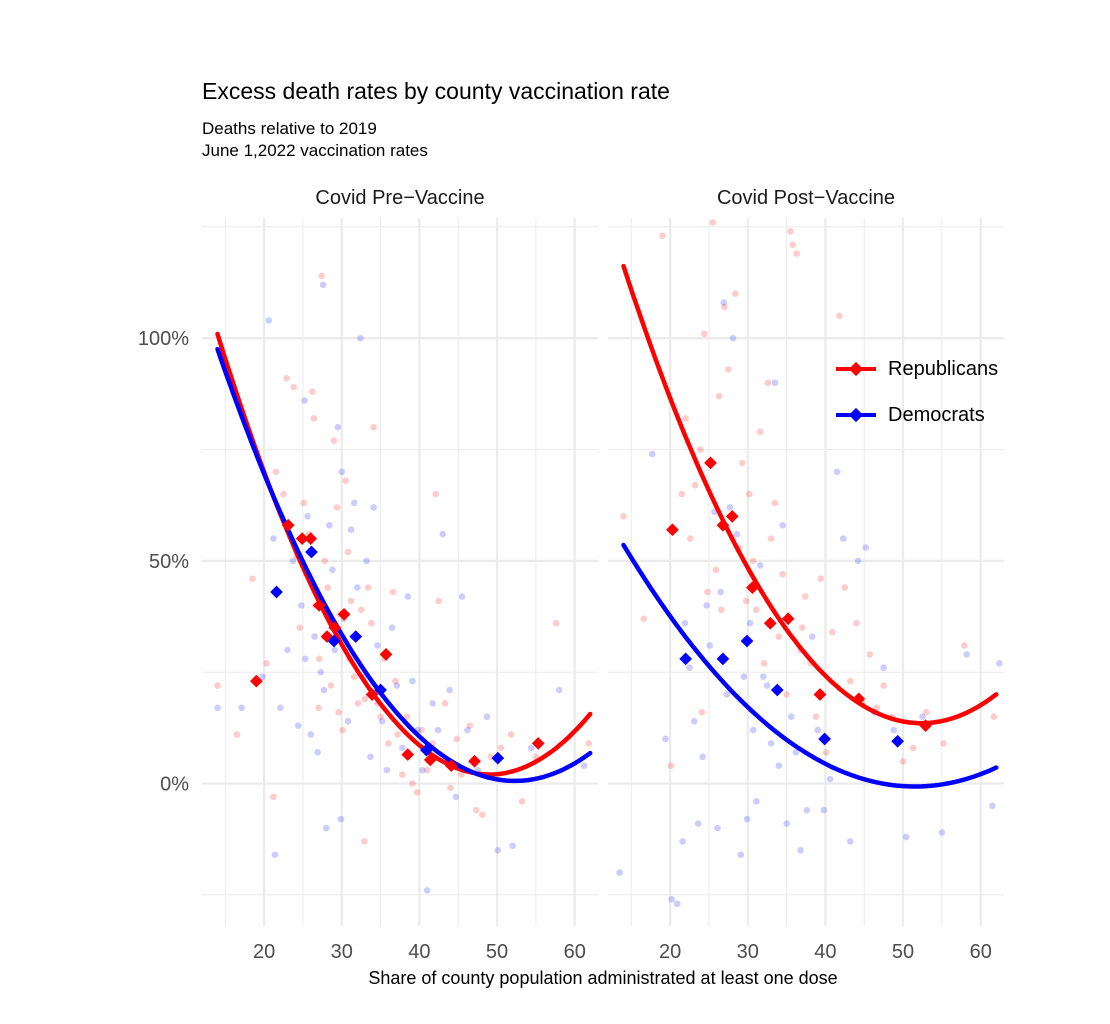  What do you see at coordinates (856, 369) in the screenshot?
I see `legend-key-republicans` at bounding box center [856, 369].